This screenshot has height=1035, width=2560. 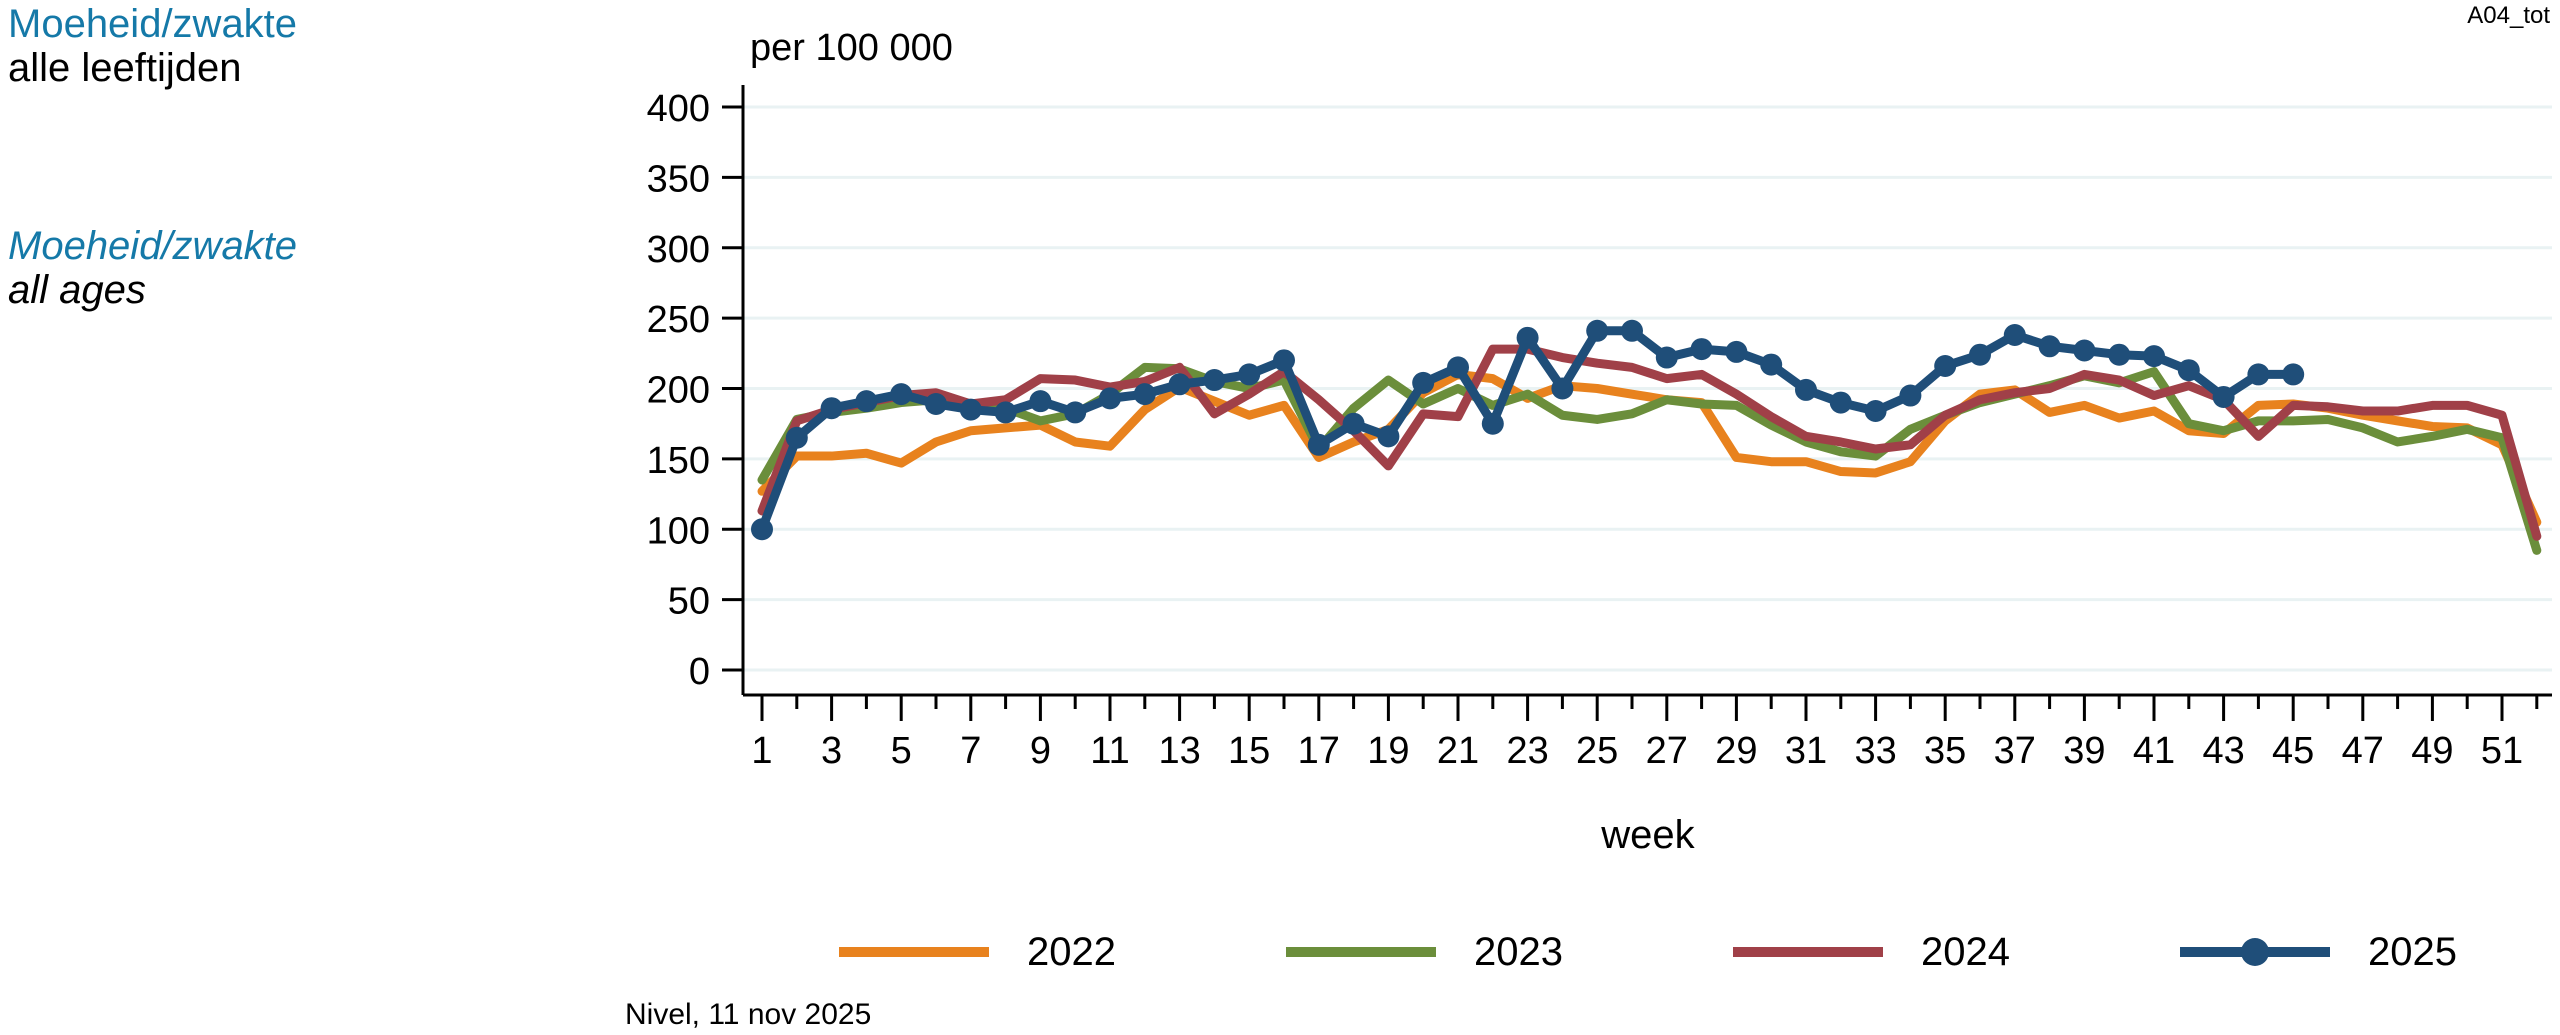 I want to click on y-tick-label-350: 350, so click(x=678, y=179).